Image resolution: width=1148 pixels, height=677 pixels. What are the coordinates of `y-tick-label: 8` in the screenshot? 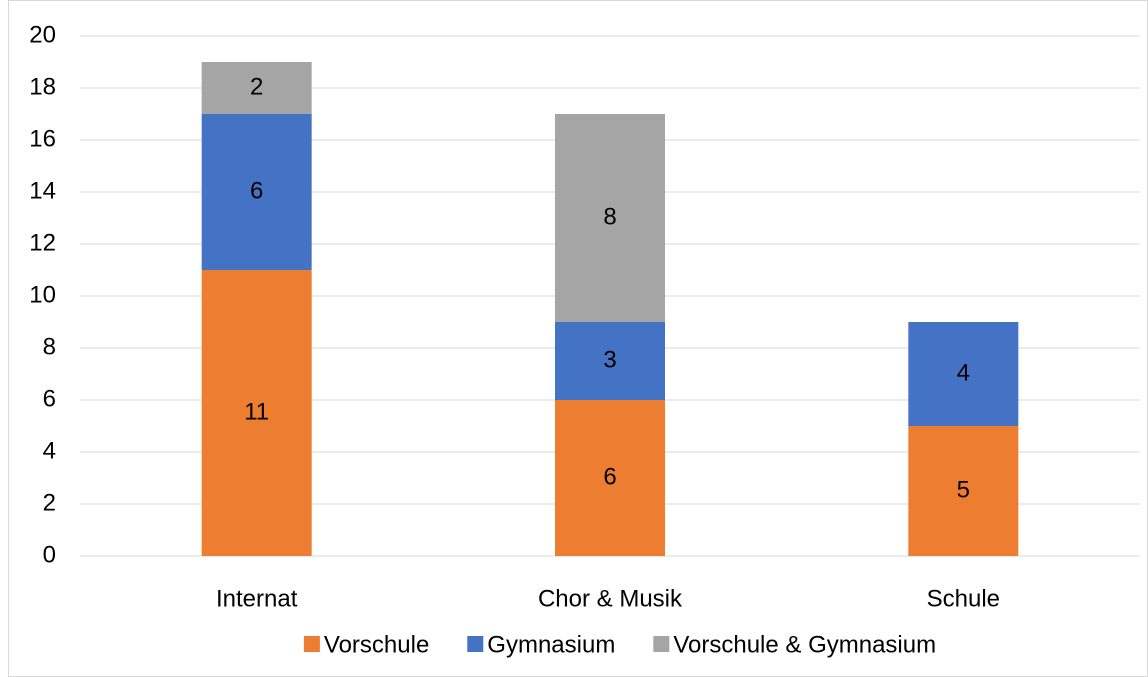 It's located at (49, 346).